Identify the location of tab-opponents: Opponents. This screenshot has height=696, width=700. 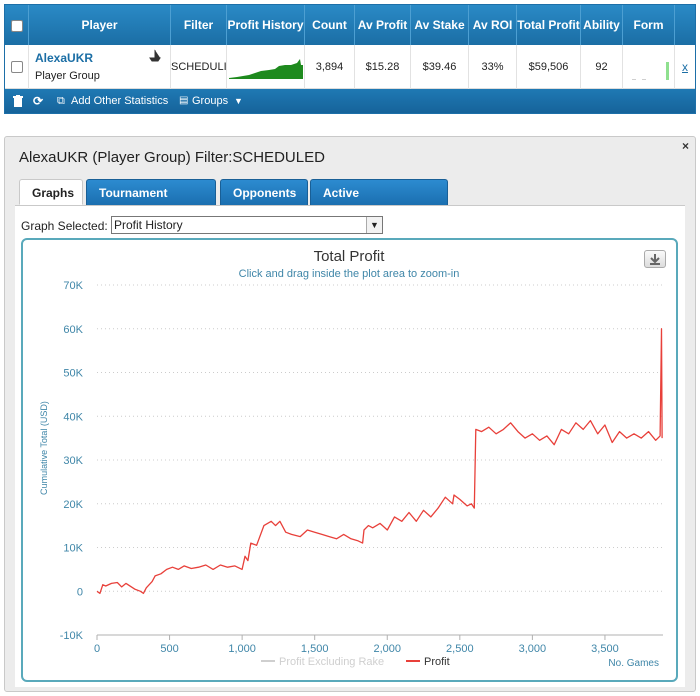
(264, 192).